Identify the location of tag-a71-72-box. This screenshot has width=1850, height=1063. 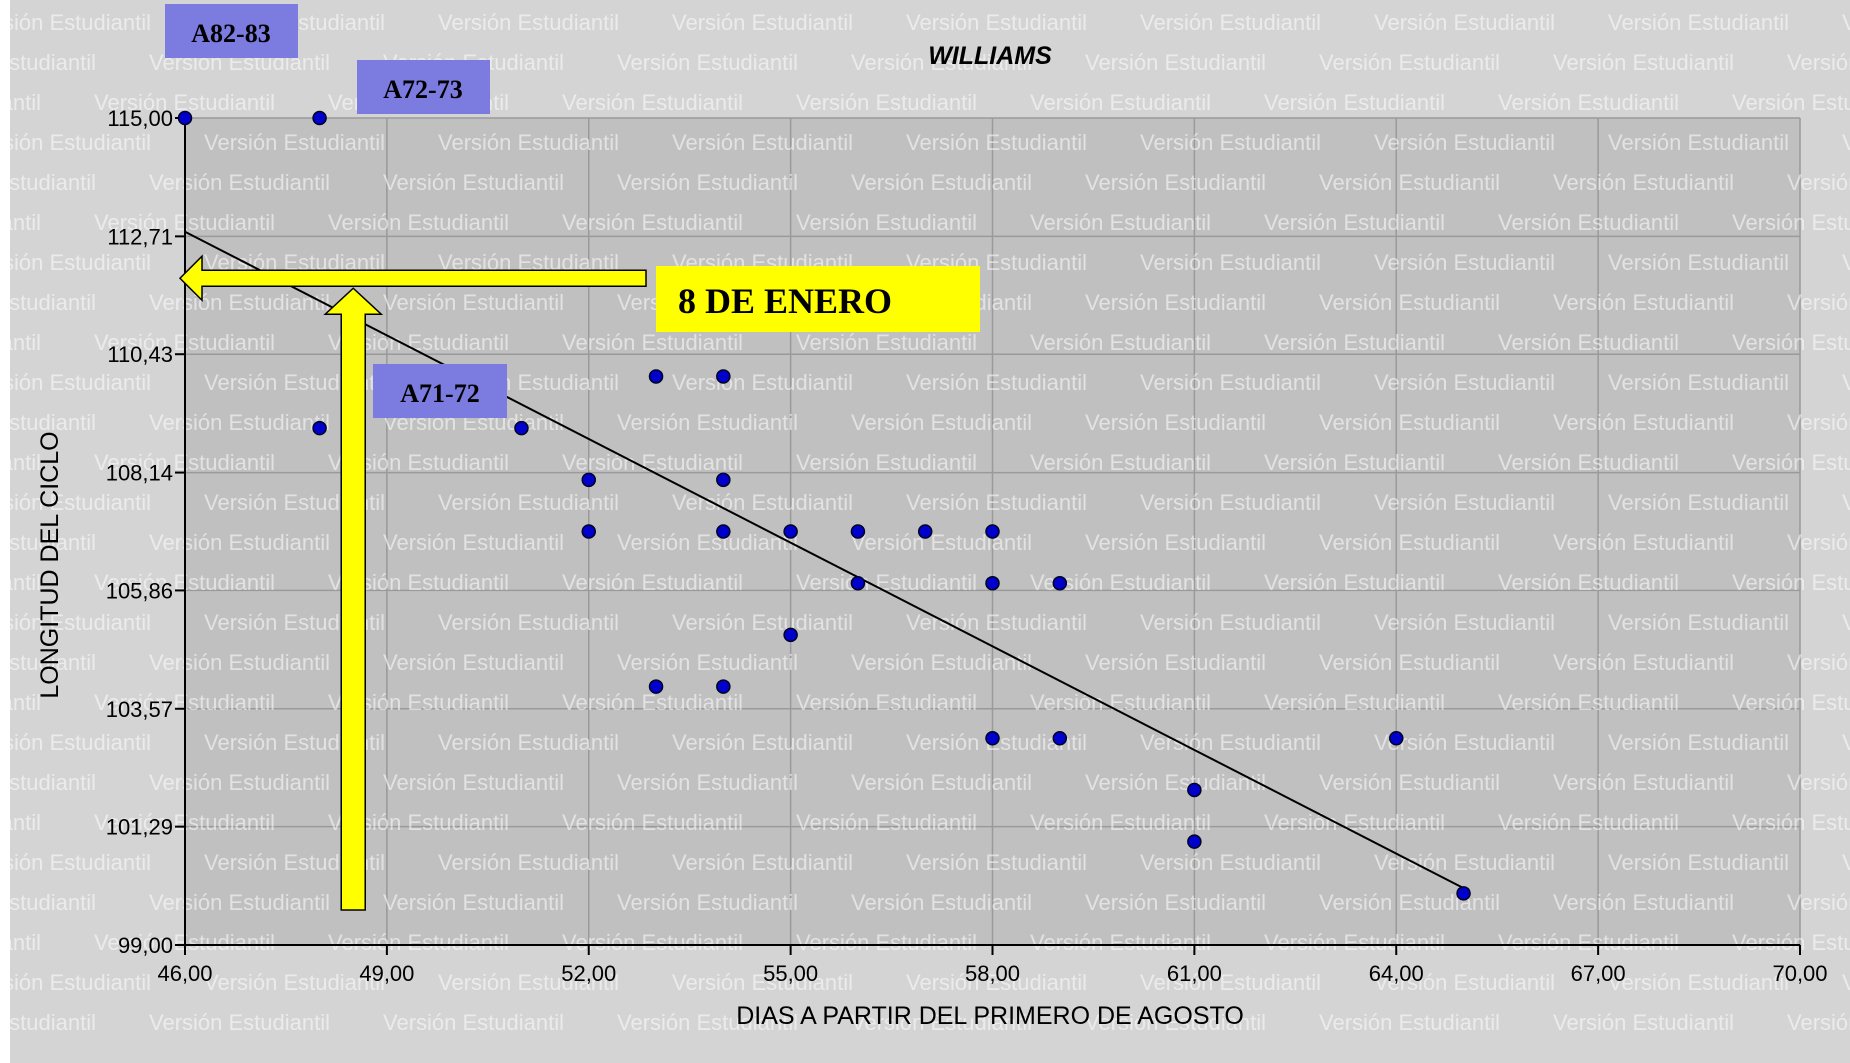
(440, 391).